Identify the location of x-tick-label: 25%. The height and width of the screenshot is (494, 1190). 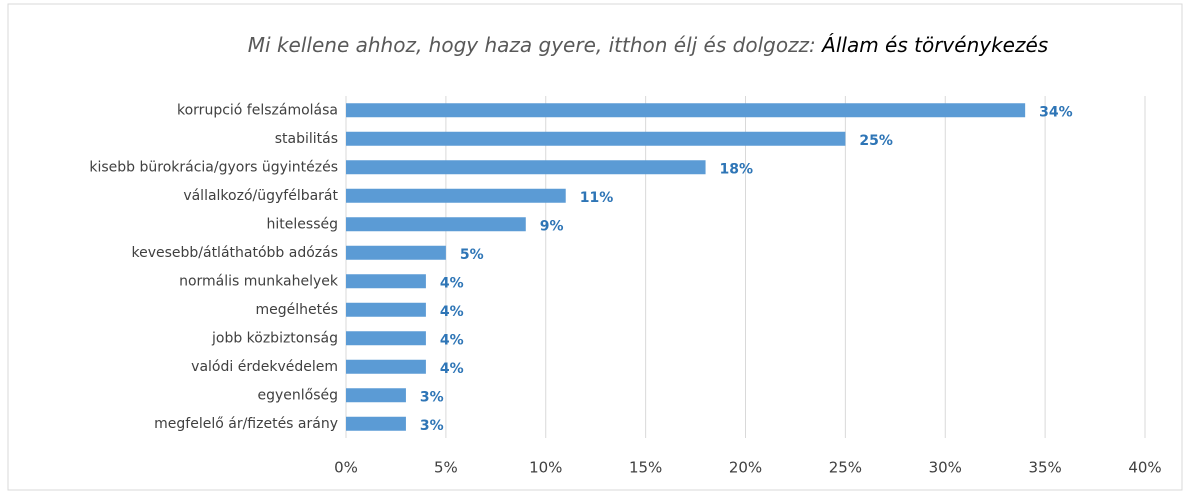
(845, 468).